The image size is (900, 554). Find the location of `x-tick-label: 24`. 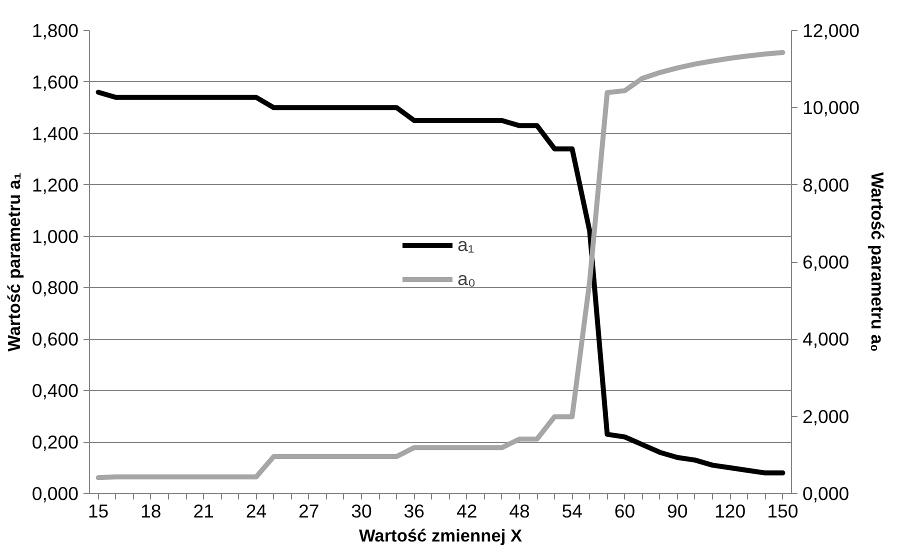

x-tick-label: 24 is located at coordinates (256, 511).